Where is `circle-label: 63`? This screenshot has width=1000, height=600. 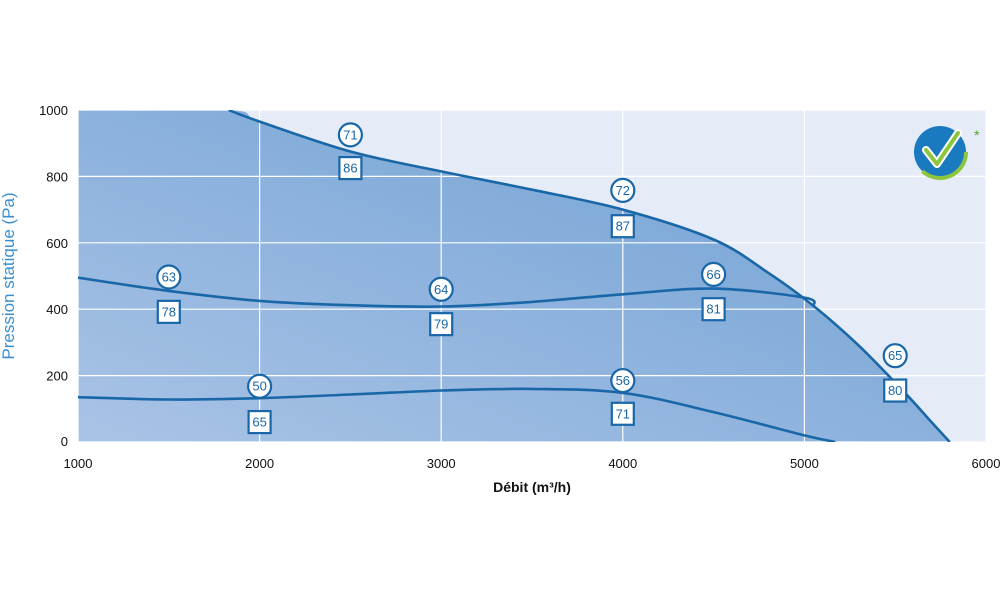
circle-label: 63 is located at coordinates (169, 277).